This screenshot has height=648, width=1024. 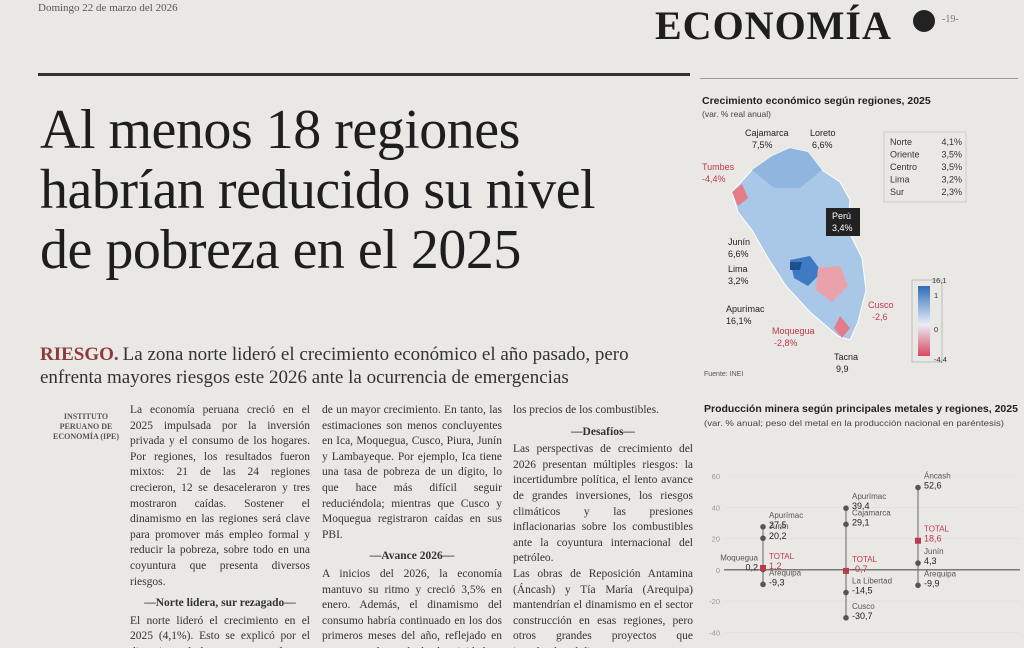 What do you see at coordinates (939, 280) in the screenshot?
I see `scale-label: 16,1` at bounding box center [939, 280].